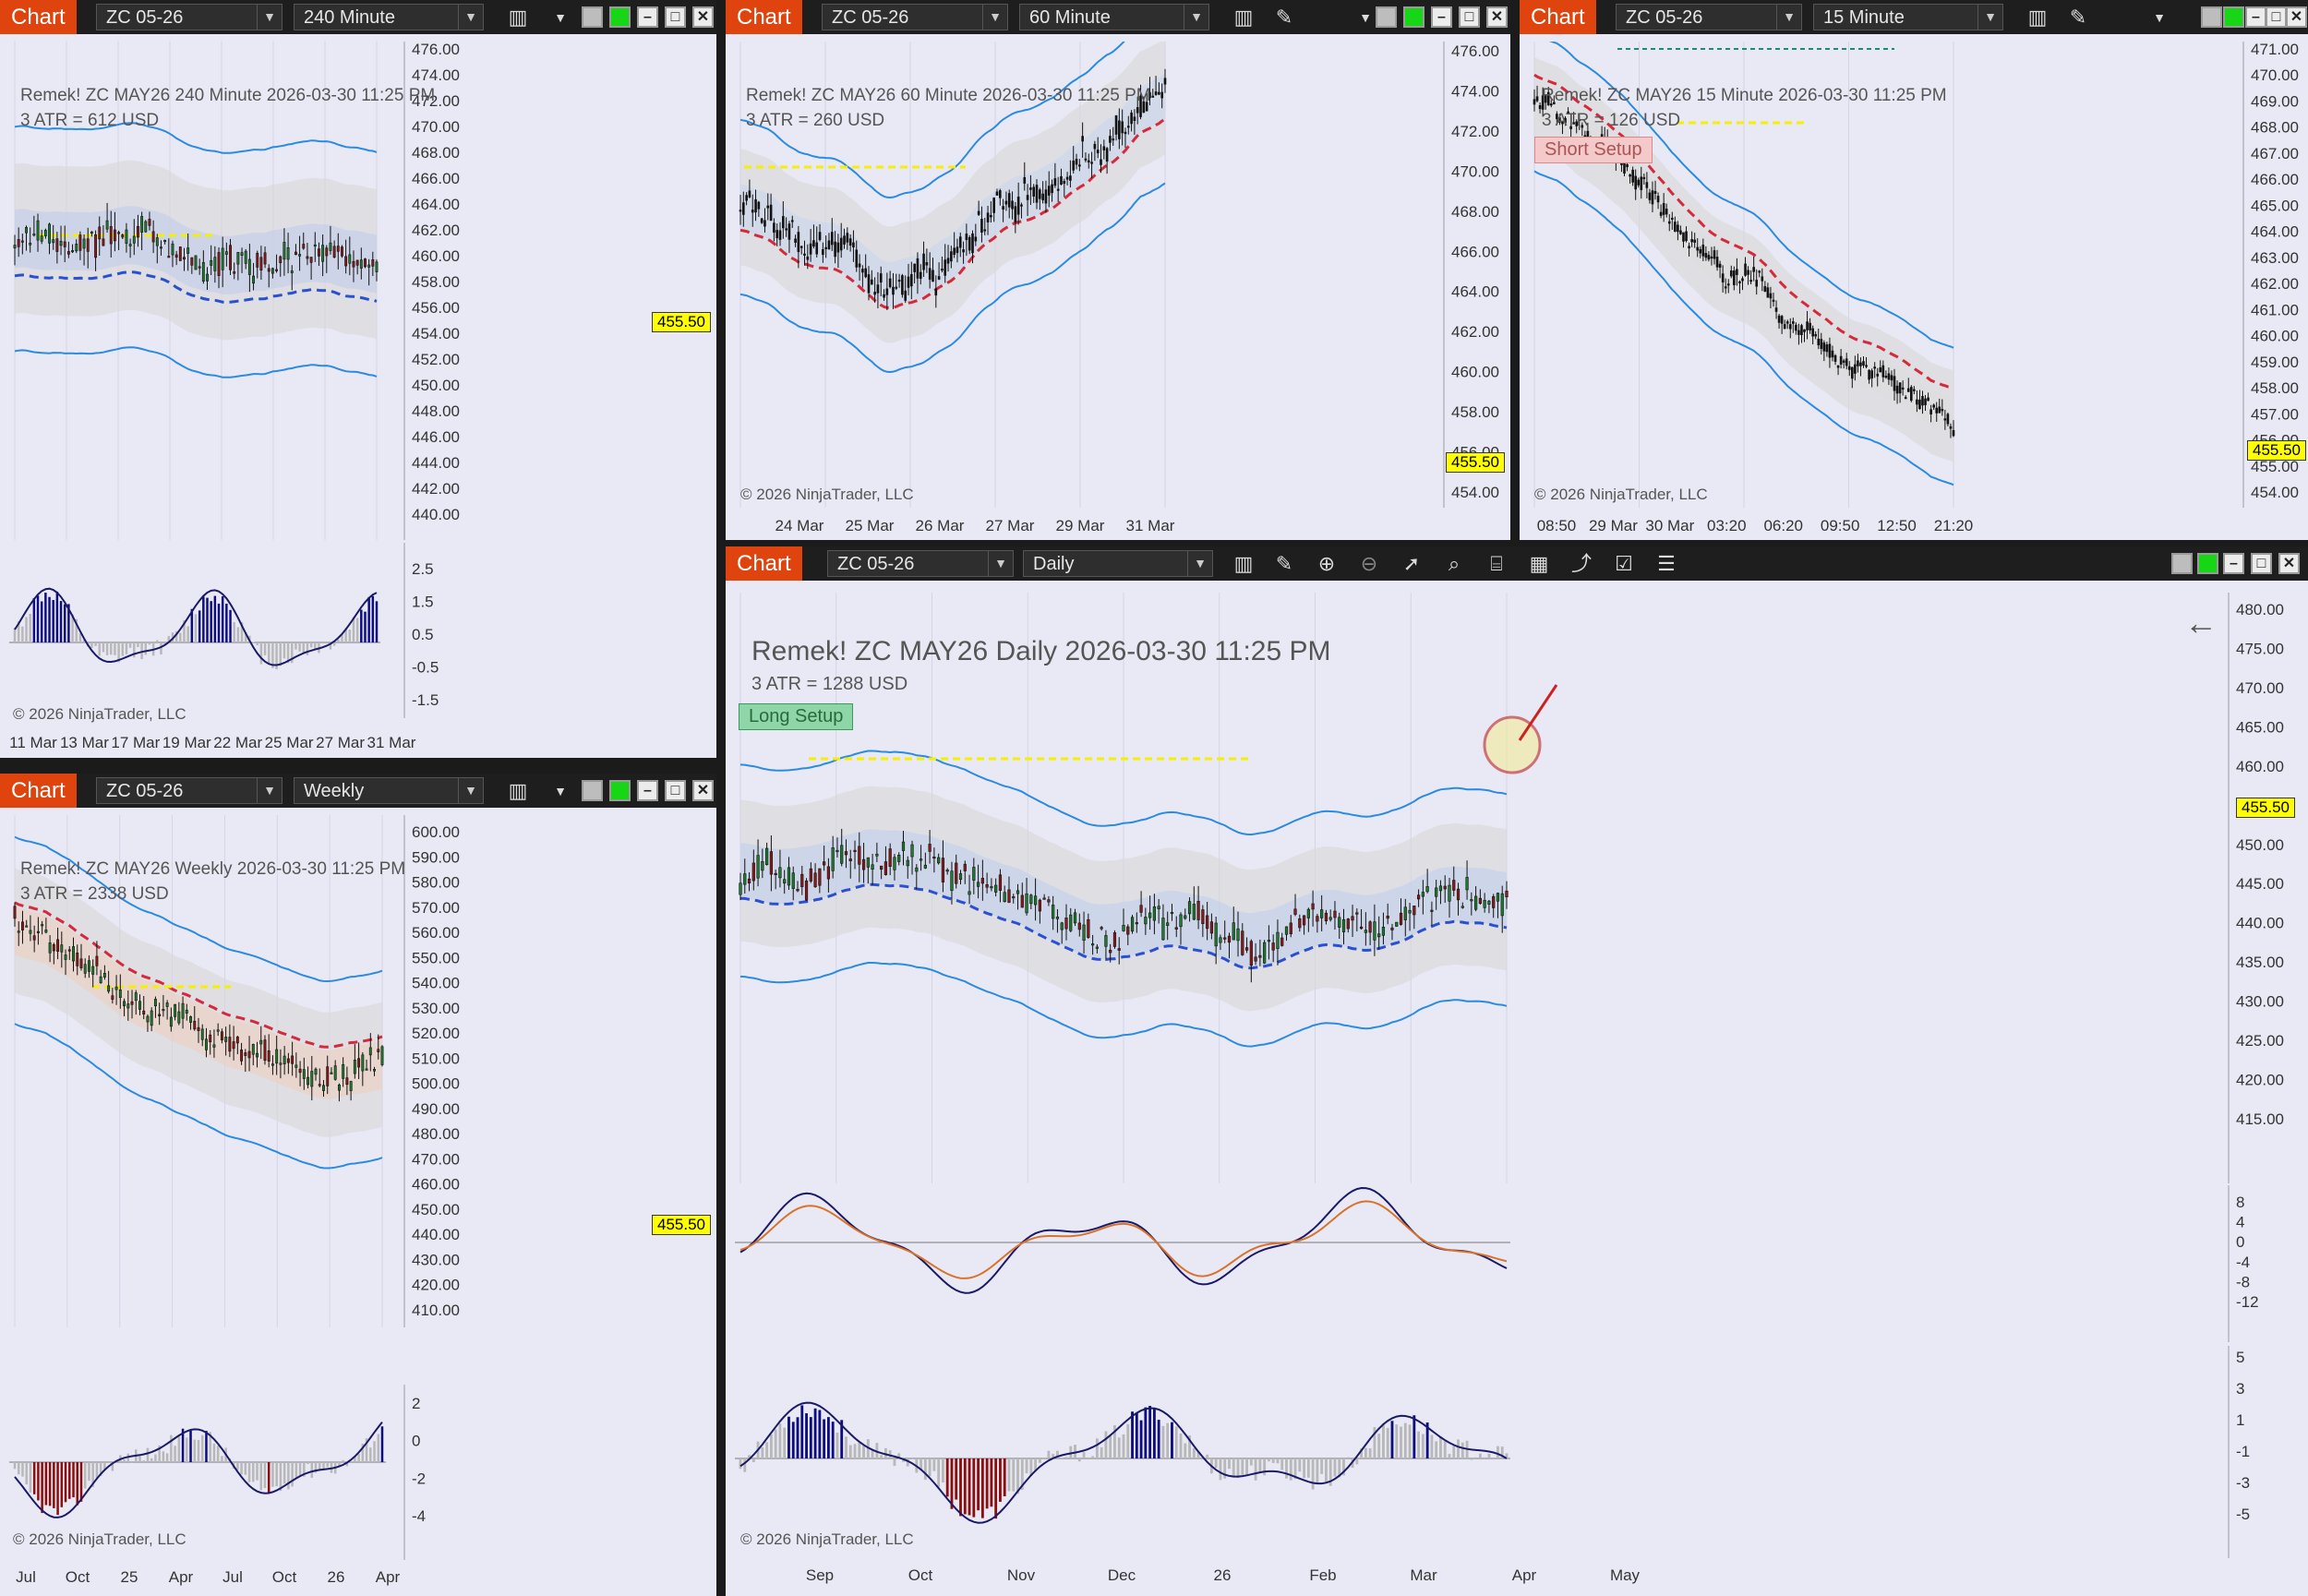 The width and height of the screenshot is (2308, 1596). Describe the element at coordinates (1118, 563) in the screenshot. I see `interval-selector: Daily ▼` at that location.